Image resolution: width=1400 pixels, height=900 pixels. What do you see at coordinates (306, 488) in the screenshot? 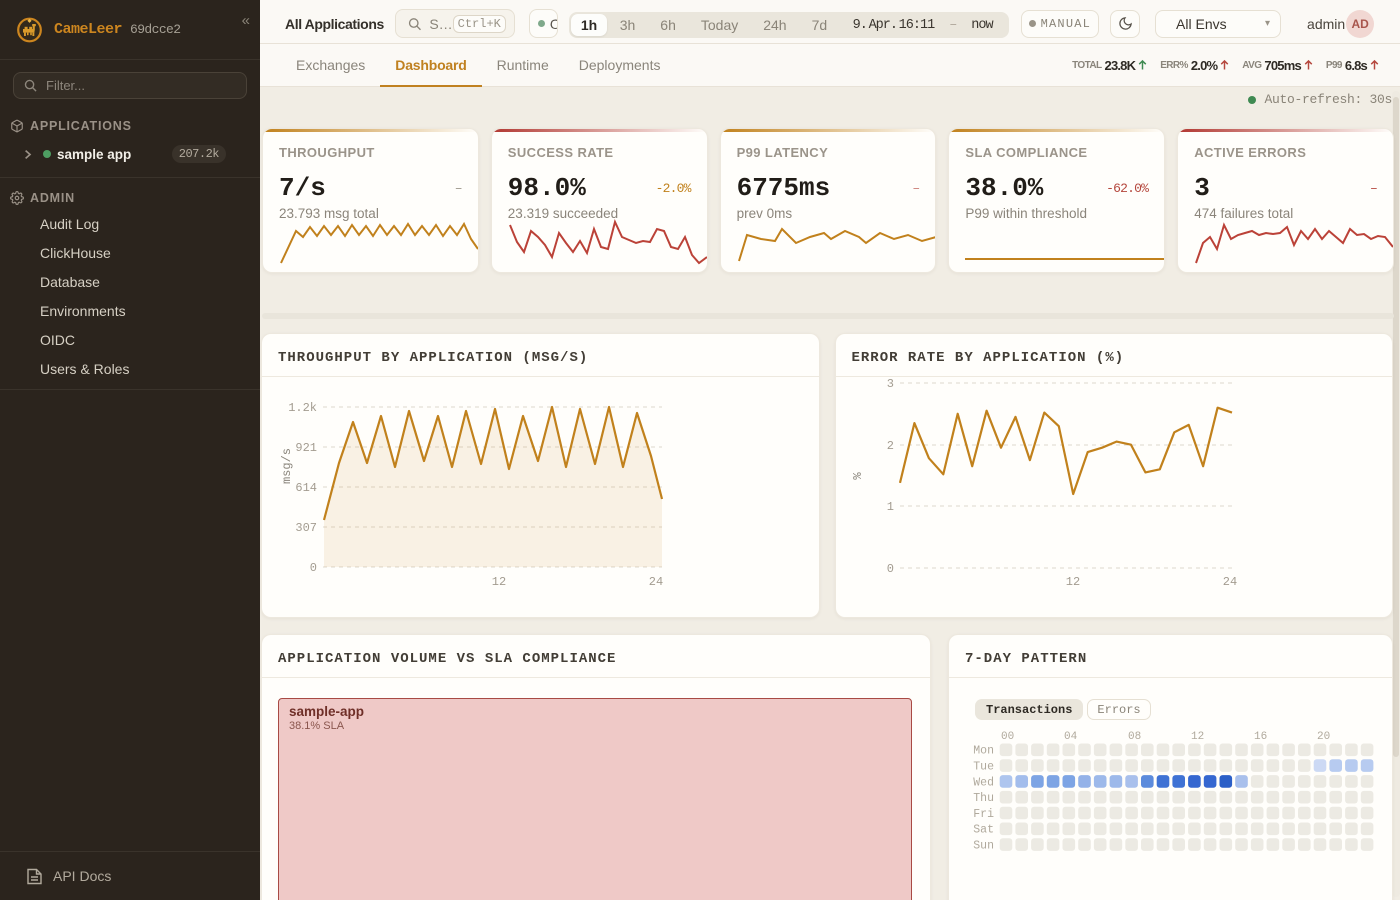
I see `svg-text: 614` at bounding box center [306, 488].